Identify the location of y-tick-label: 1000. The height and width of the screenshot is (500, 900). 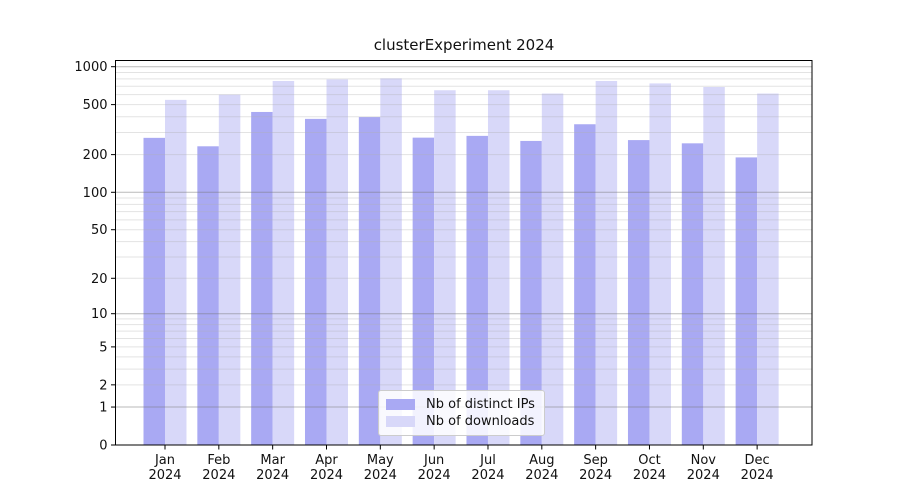
(90, 67).